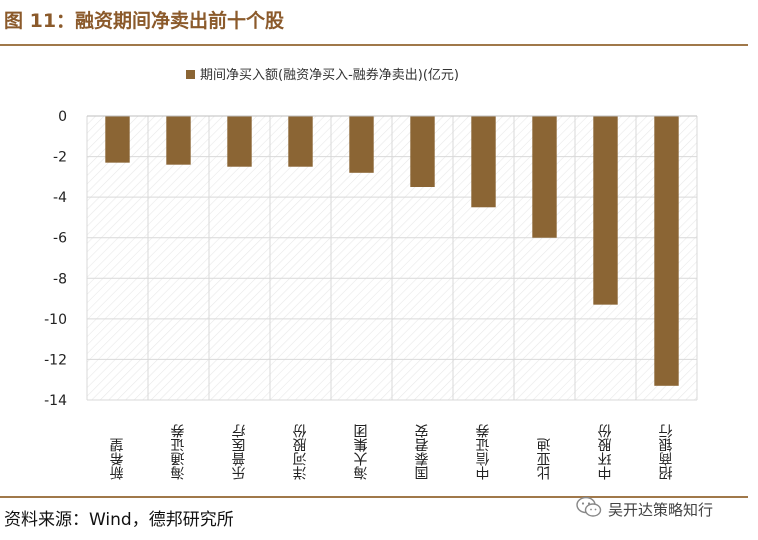  What do you see at coordinates (55, 401) in the screenshot?
I see `y-tick-label: -14` at bounding box center [55, 401].